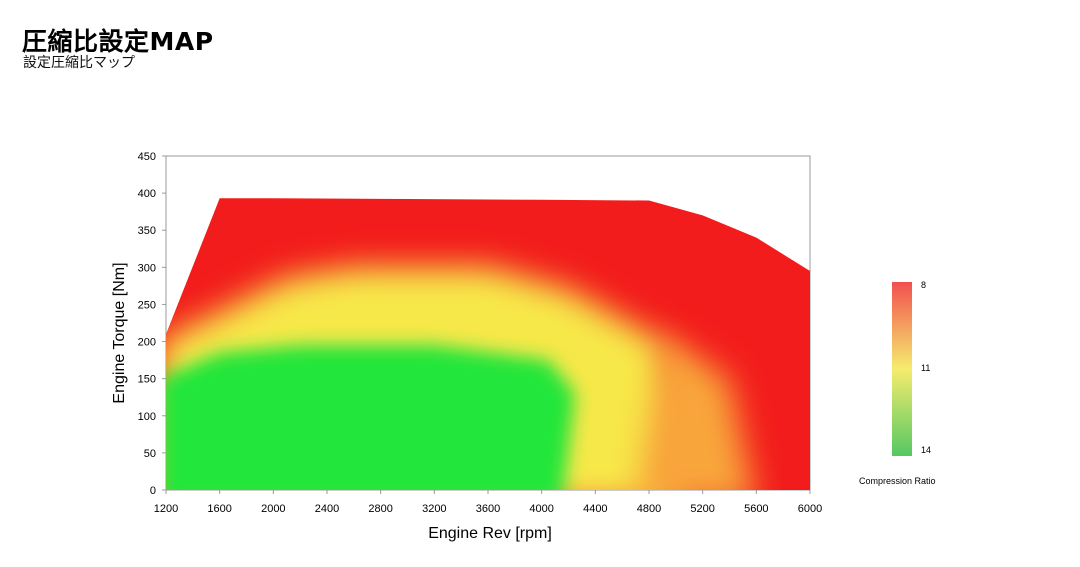 This screenshot has width=1080, height=567. Describe the element at coordinates (147, 343) in the screenshot. I see `y-tick-label: 200` at that location.